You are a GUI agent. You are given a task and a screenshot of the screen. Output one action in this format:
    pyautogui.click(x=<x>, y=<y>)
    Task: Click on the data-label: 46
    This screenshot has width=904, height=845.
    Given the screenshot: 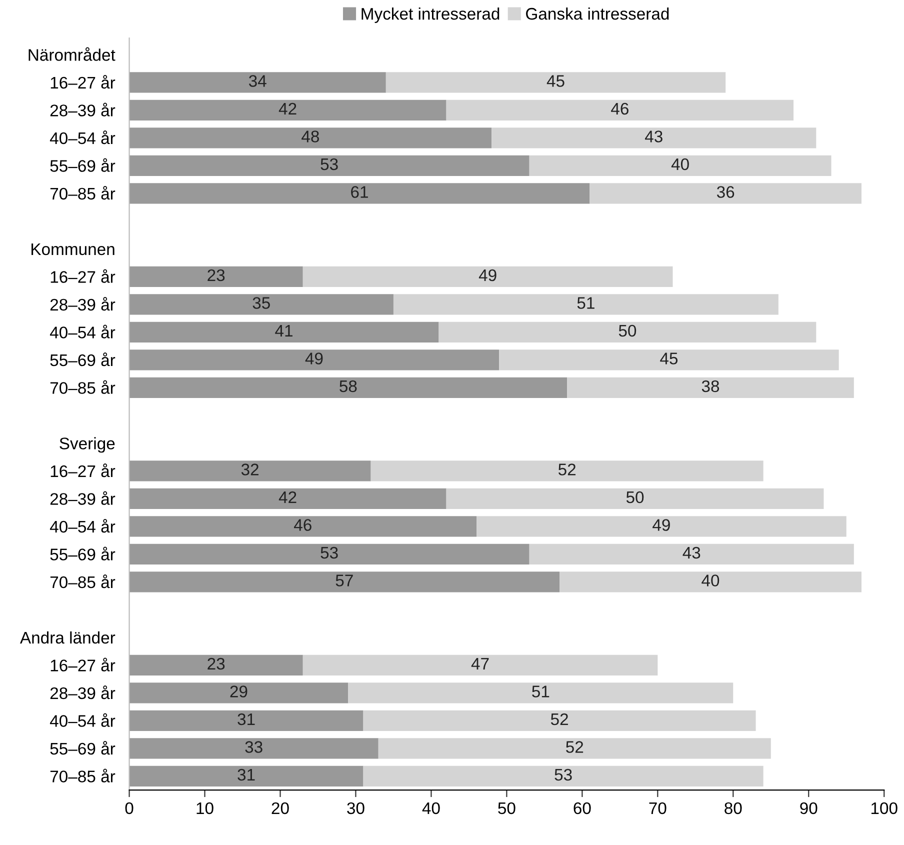 What is the action you would take?
    pyautogui.click(x=303, y=525)
    